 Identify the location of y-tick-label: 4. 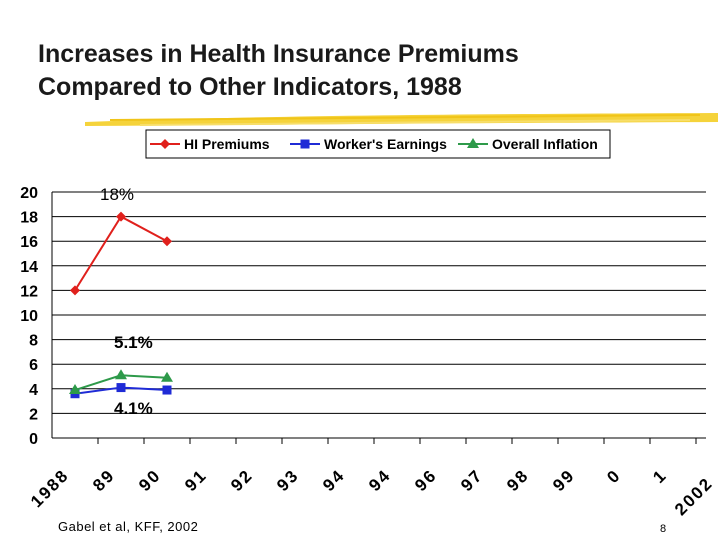
(33, 390).